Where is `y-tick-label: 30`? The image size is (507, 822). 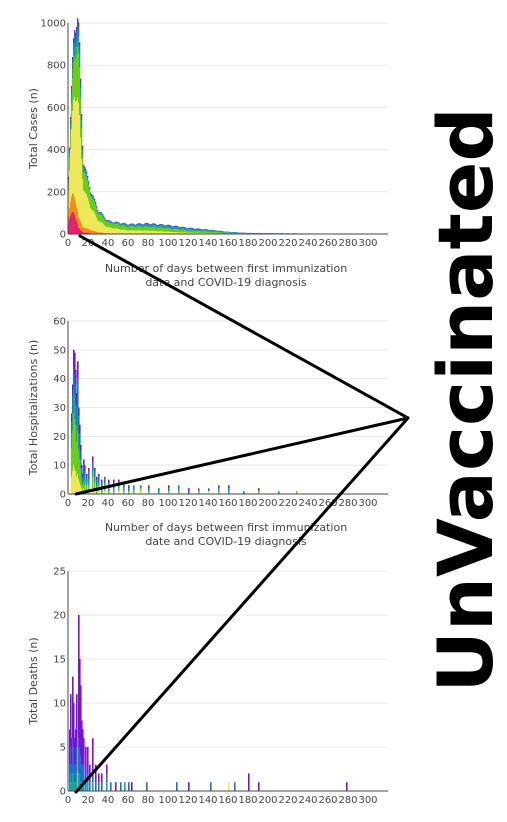
y-tick-label: 30 is located at coordinates (59, 408).